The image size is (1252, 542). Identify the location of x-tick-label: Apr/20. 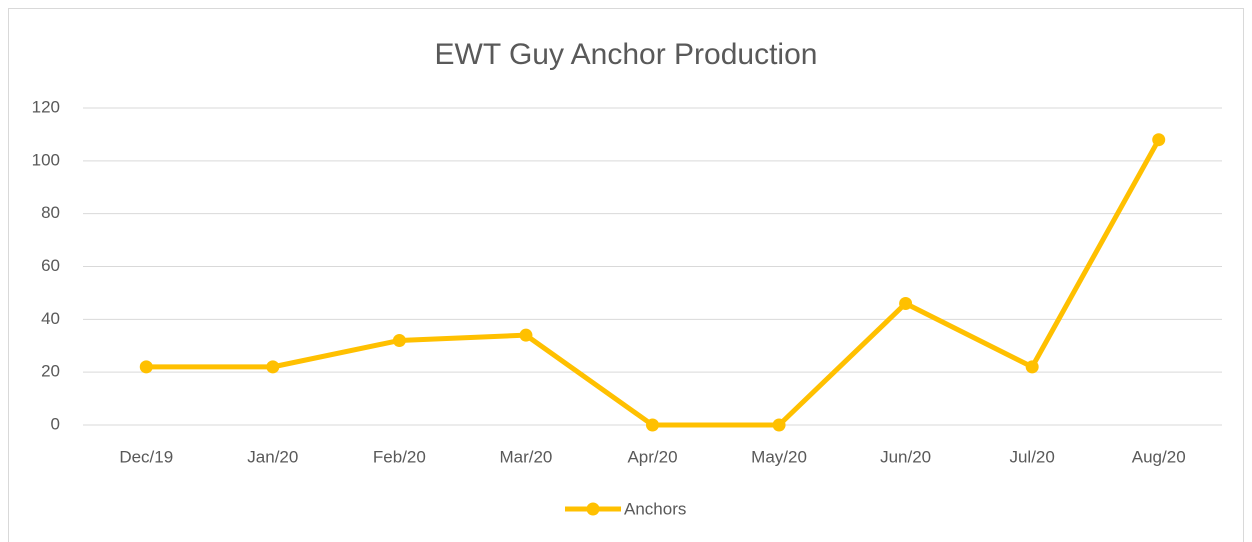
(652, 456).